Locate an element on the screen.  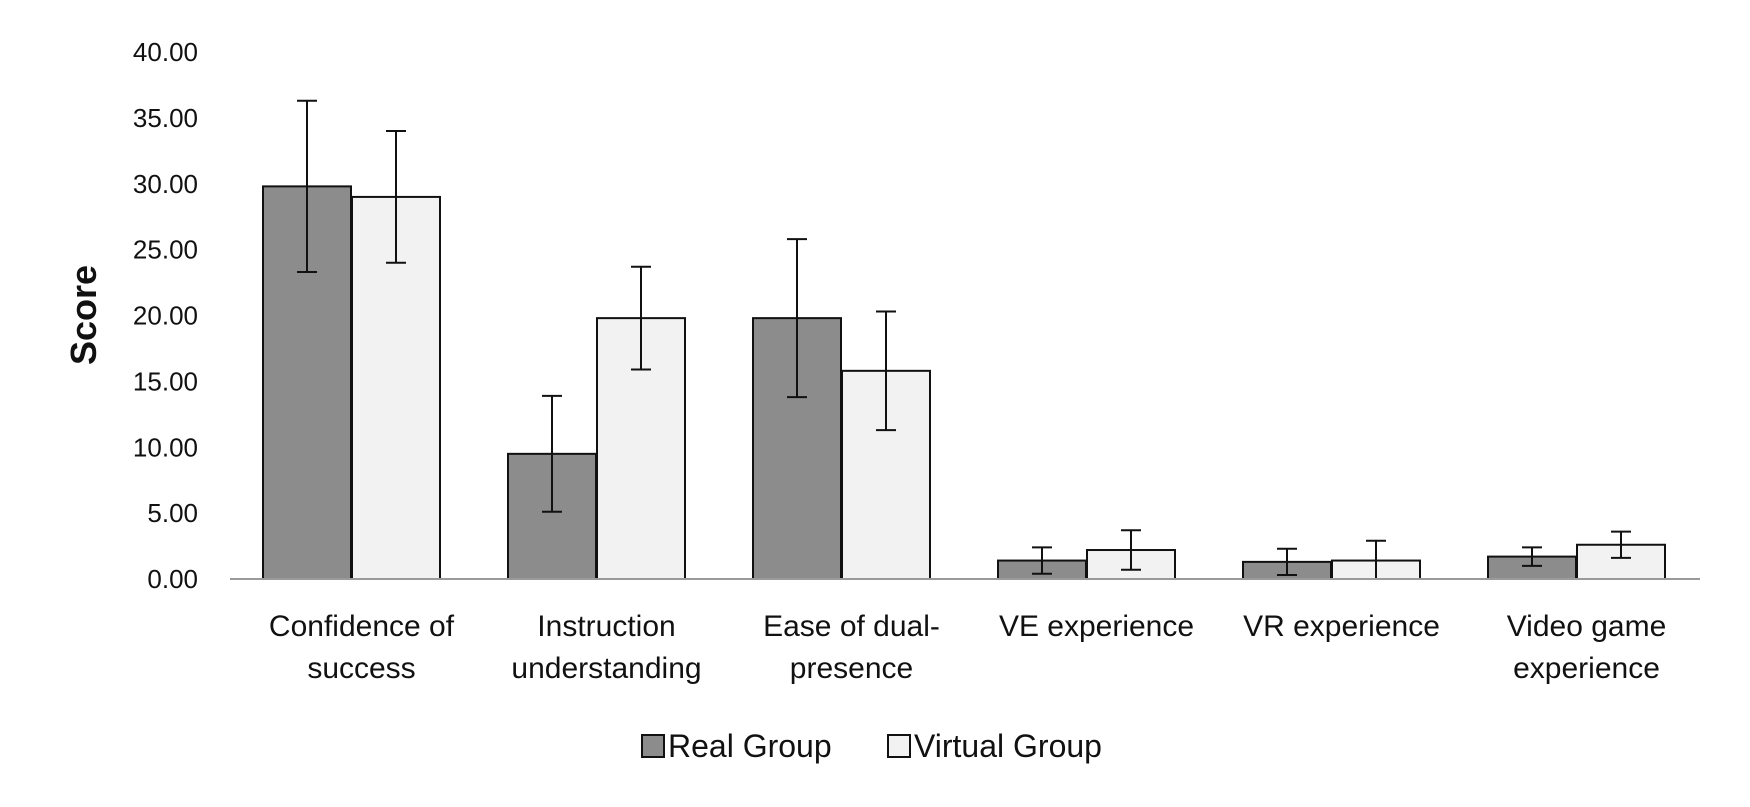
y-tick-label: 0.00 is located at coordinates (172, 579).